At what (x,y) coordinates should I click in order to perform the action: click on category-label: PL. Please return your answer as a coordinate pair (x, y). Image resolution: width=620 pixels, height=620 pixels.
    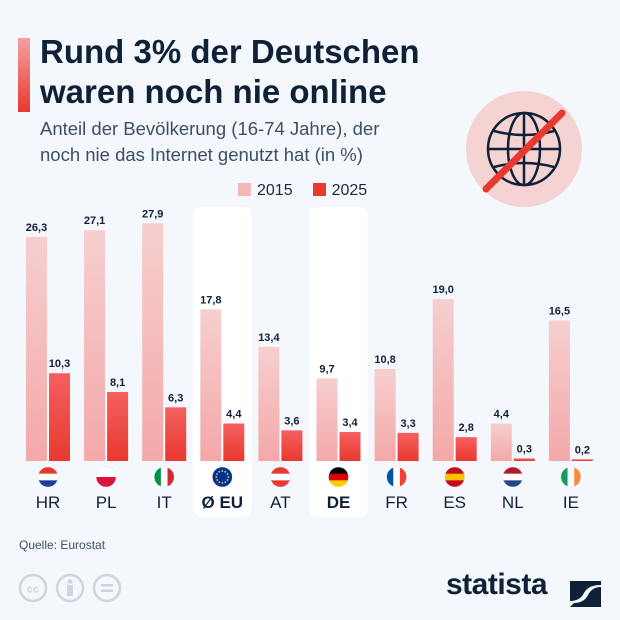
    Looking at the image, I should click on (106, 502).